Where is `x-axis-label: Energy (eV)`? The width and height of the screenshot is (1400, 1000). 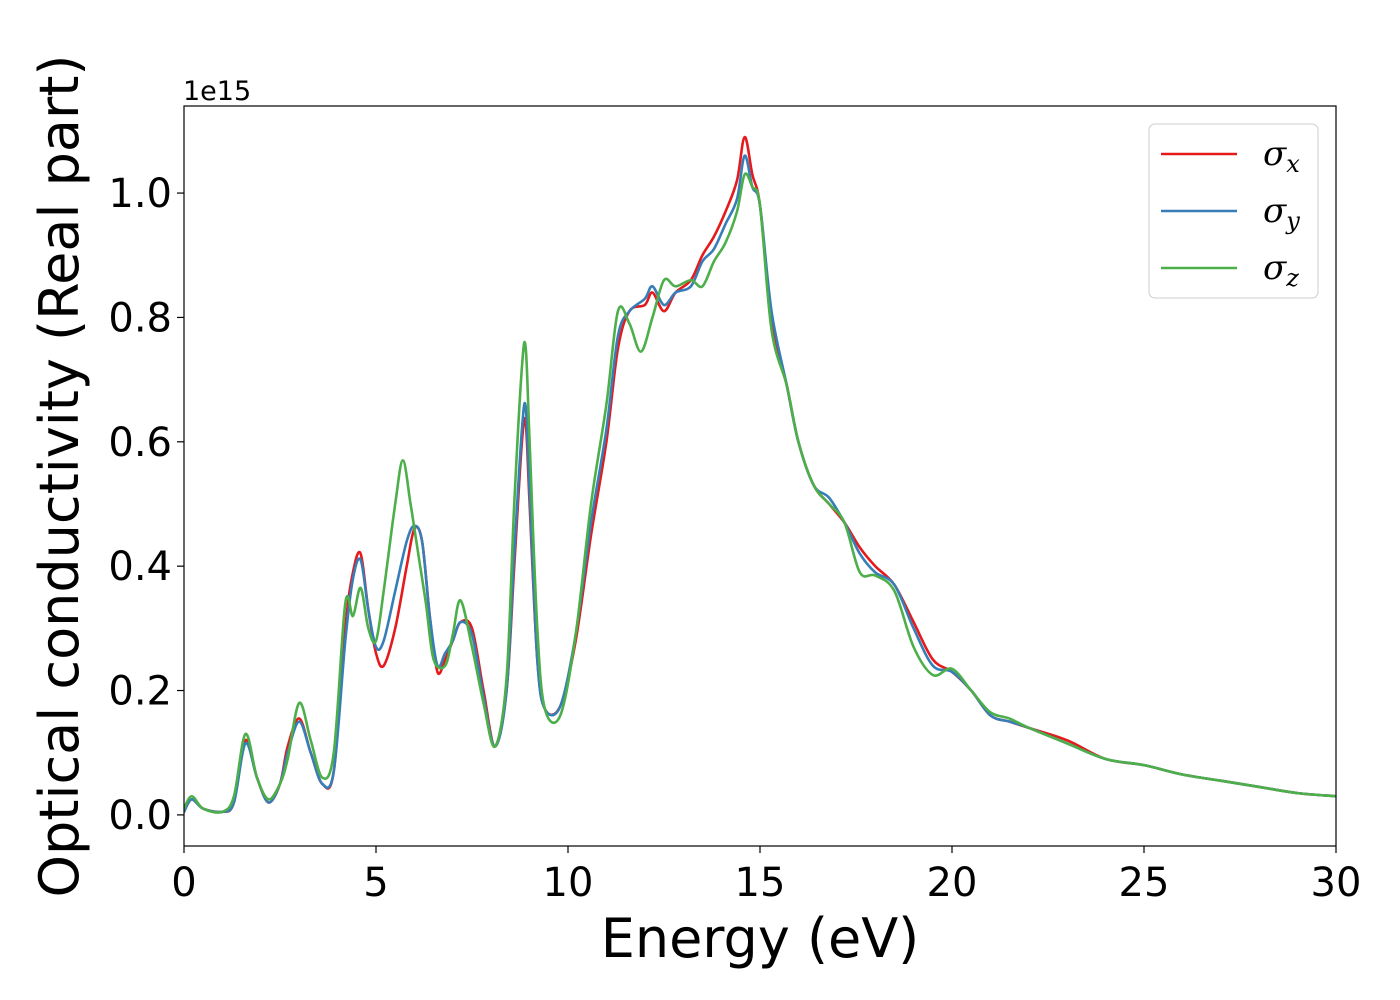
x-axis-label: Energy (eV) is located at coordinates (760, 938).